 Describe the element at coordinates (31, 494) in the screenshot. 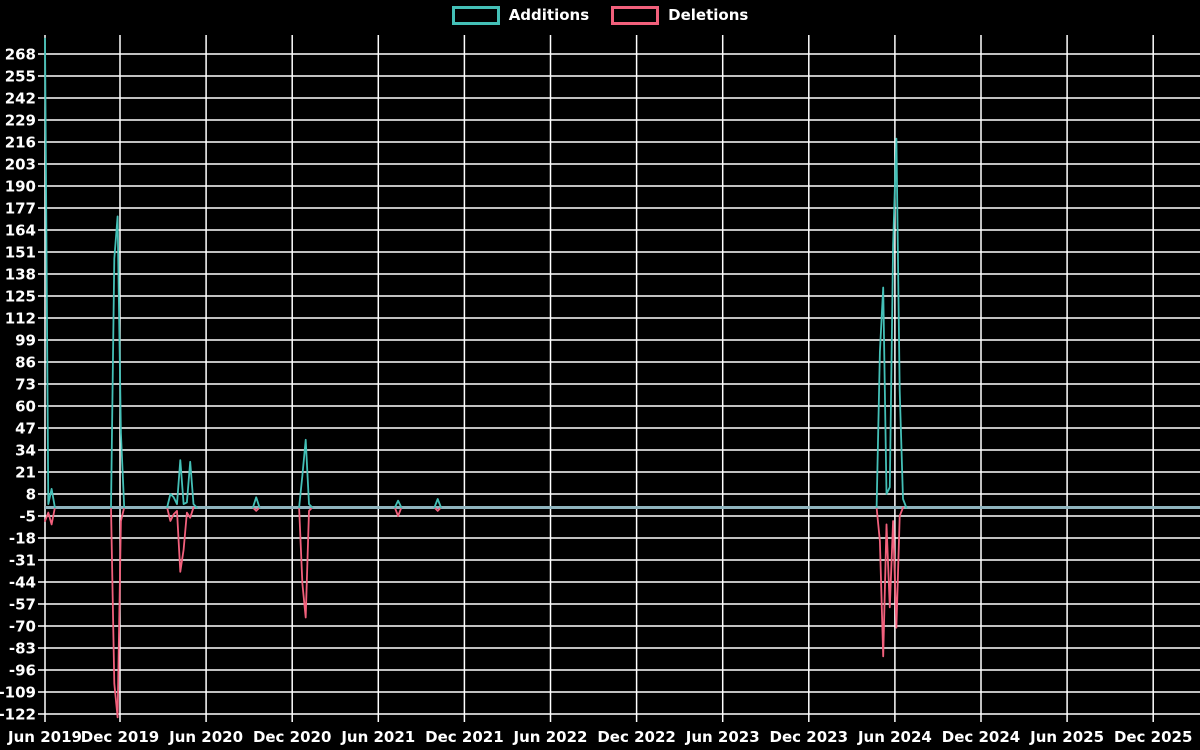

I see `y-tick-label: 8` at that location.